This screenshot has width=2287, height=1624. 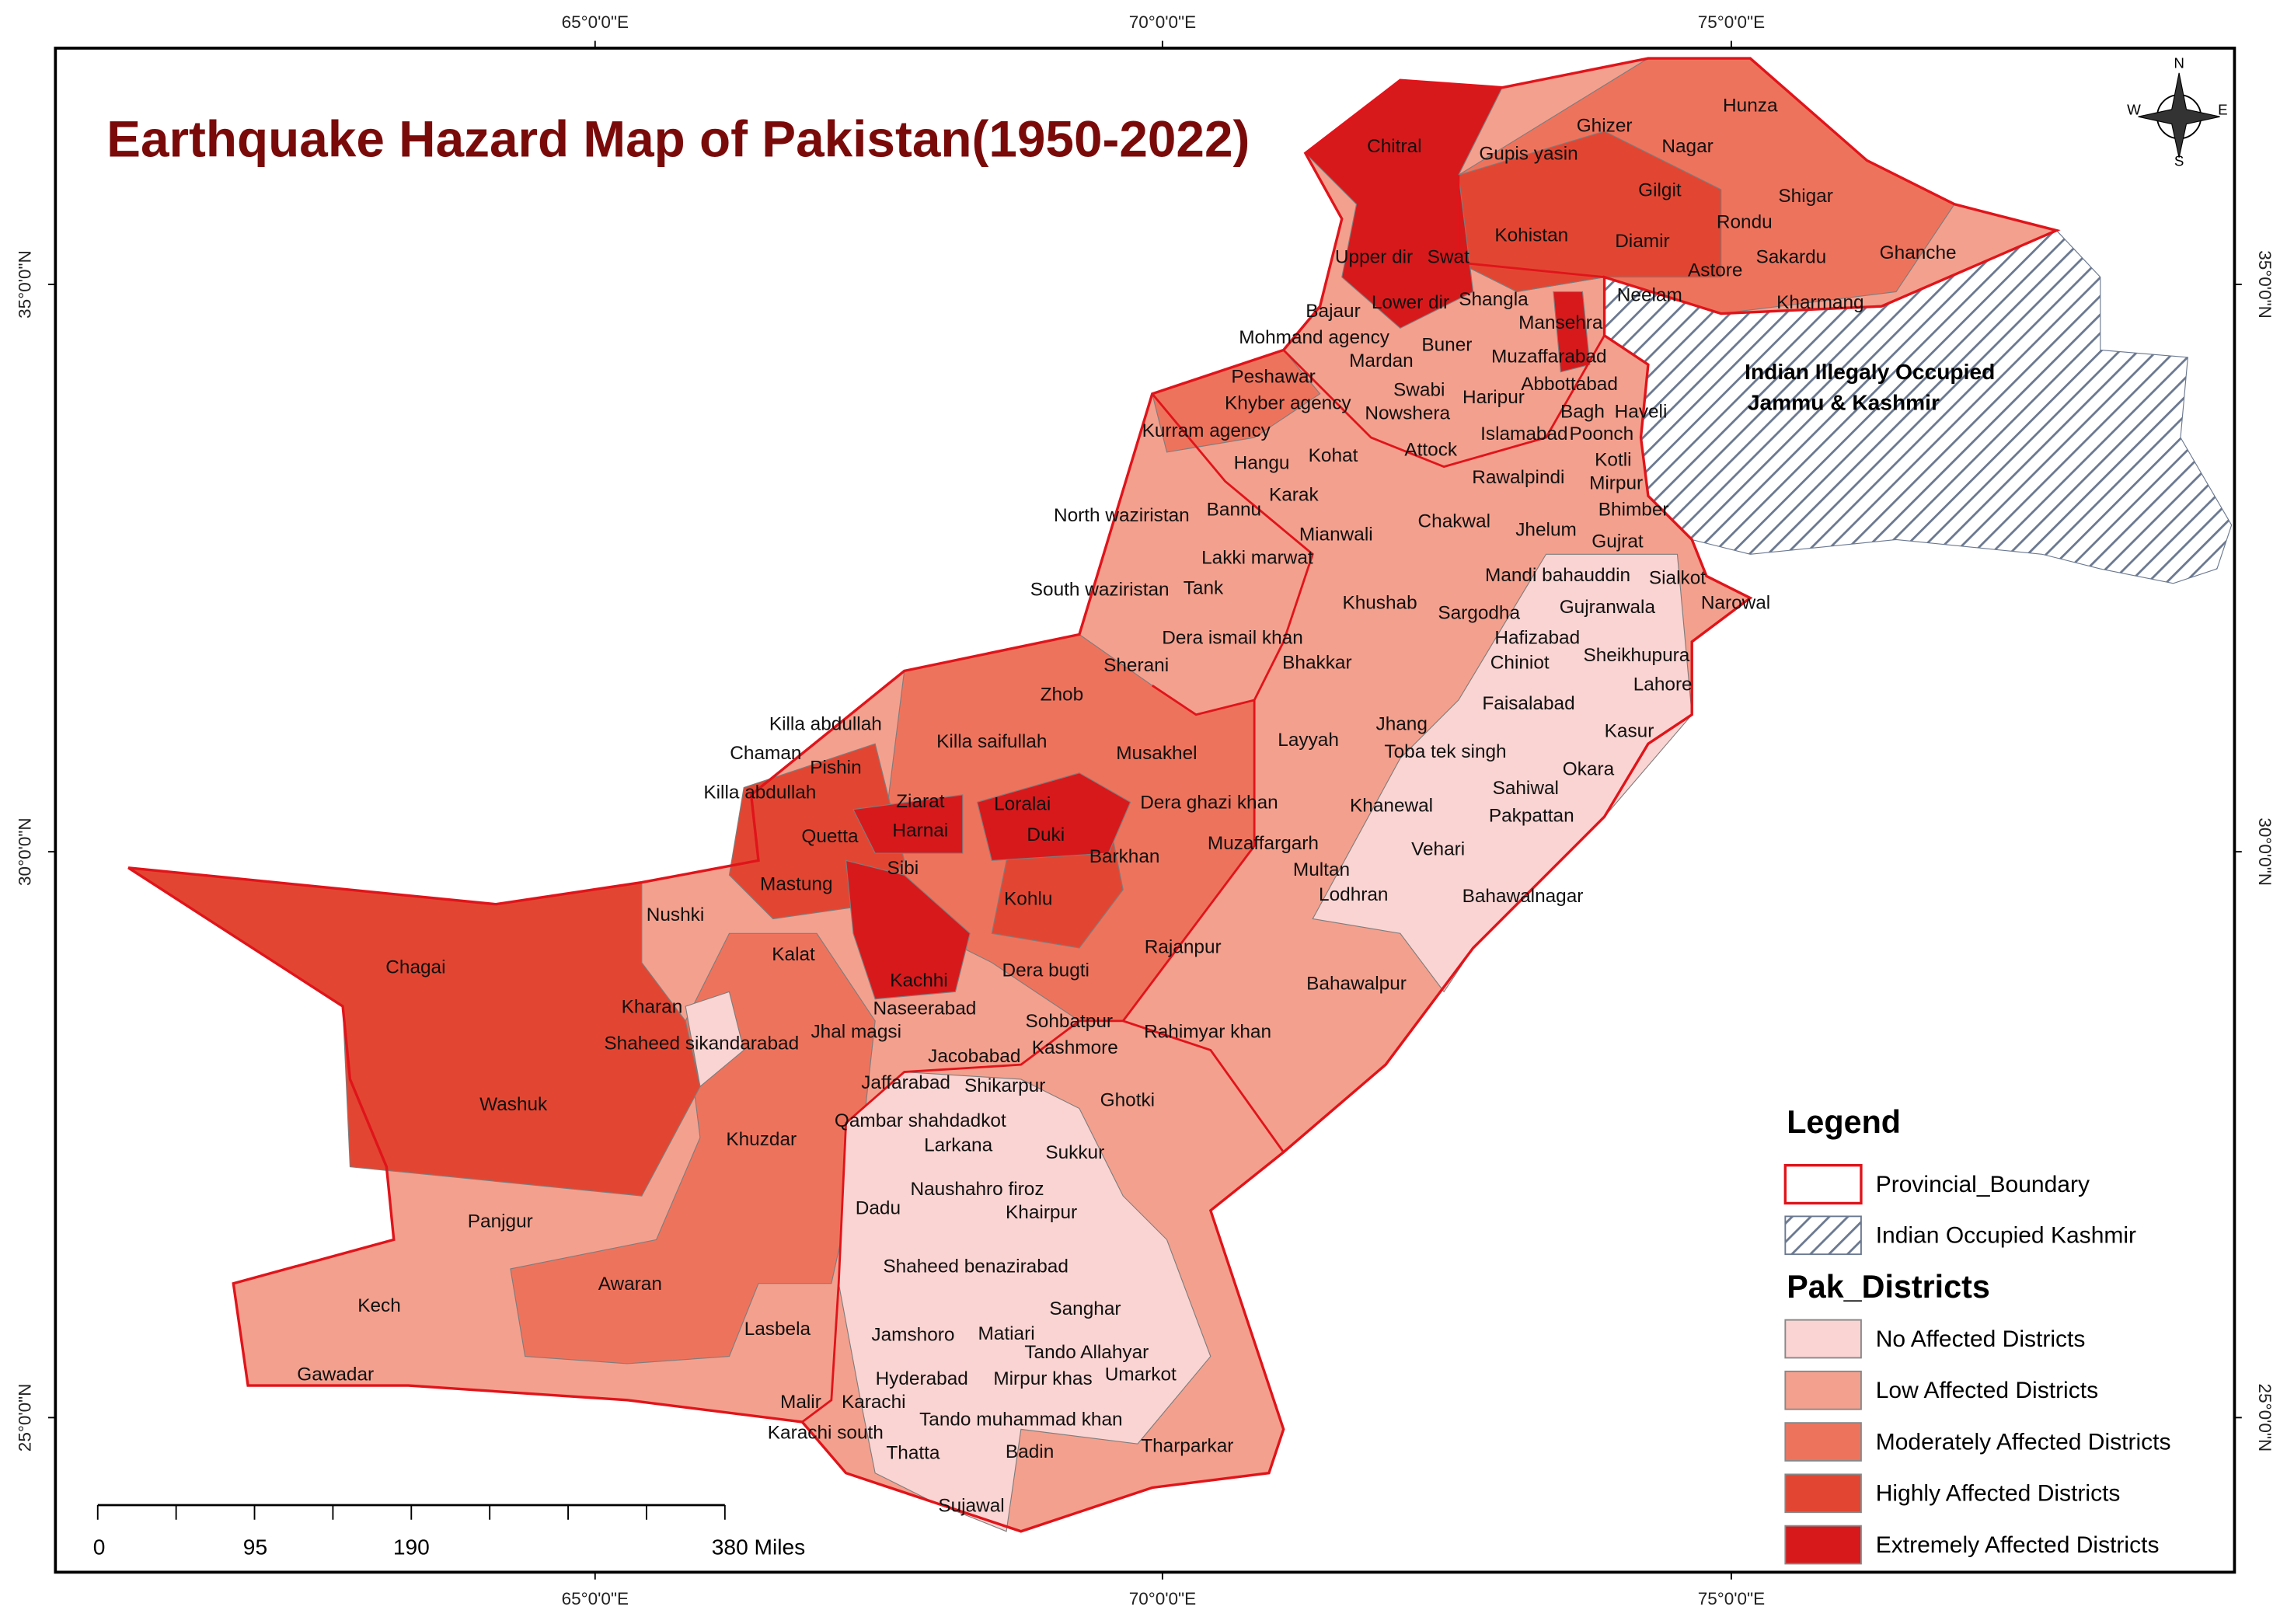 I want to click on district-label: Zhob, so click(x=1063, y=695).